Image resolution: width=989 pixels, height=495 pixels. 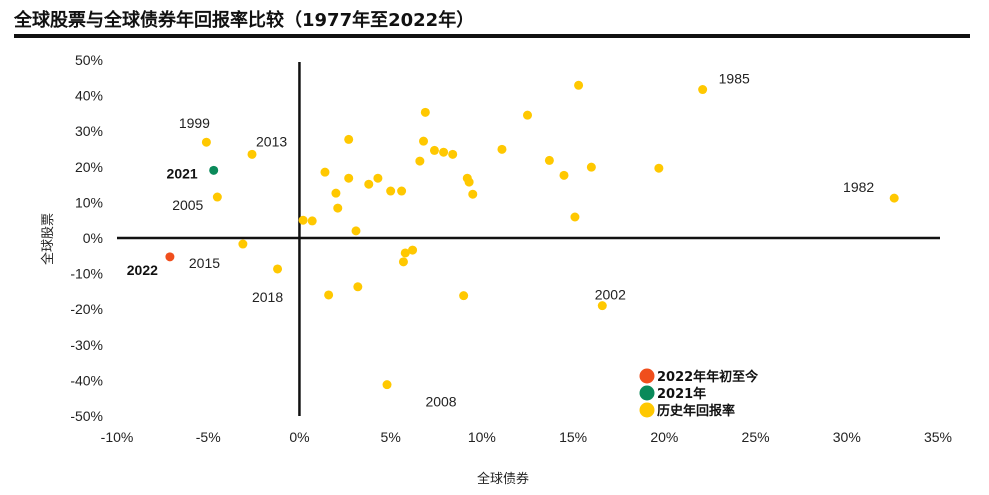 I want to click on point-label: 2021, so click(x=182, y=173).